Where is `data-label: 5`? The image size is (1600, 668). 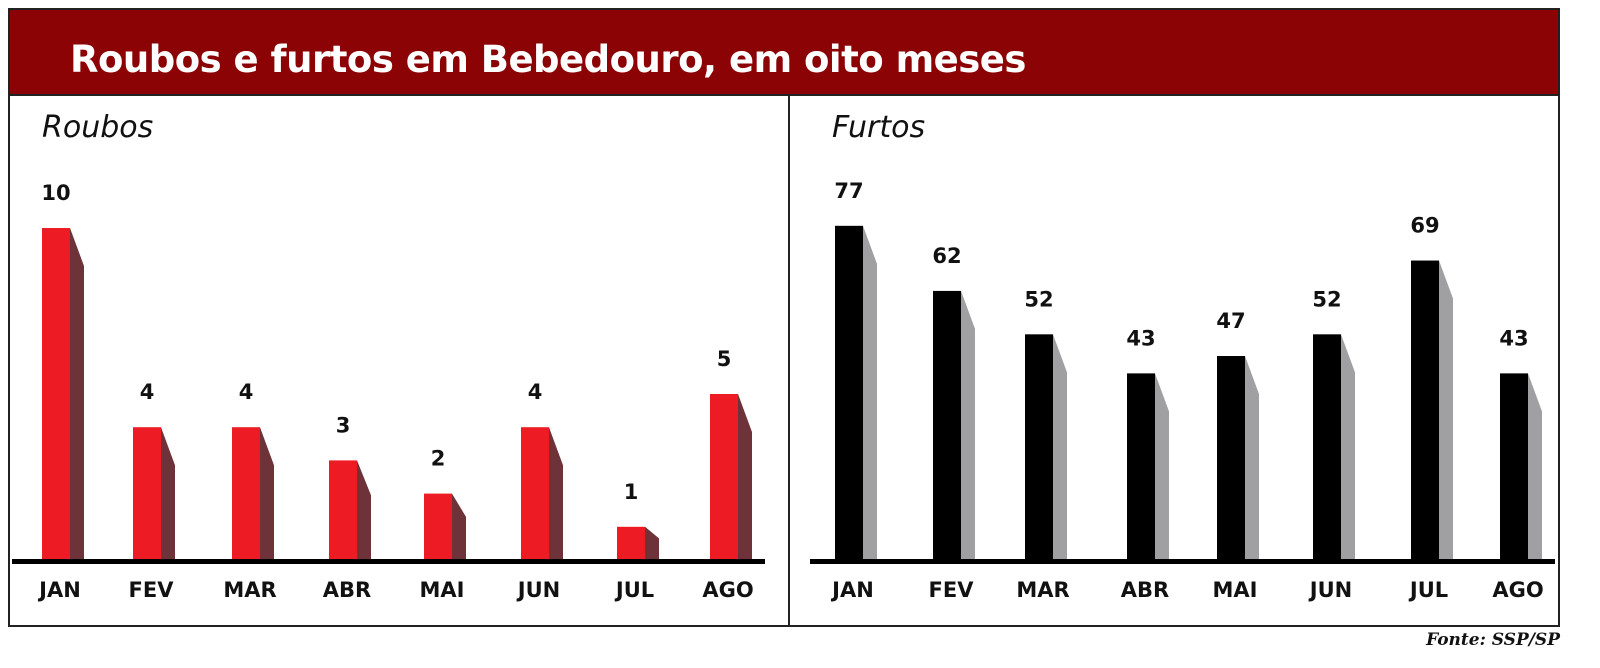
data-label: 5 is located at coordinates (724, 359).